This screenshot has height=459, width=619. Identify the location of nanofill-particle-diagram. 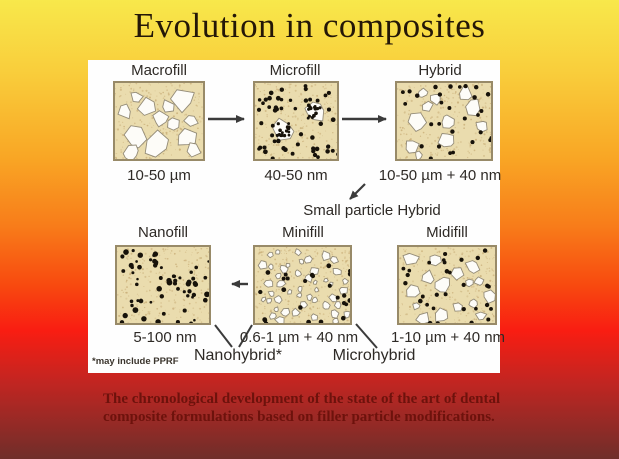
(163, 285).